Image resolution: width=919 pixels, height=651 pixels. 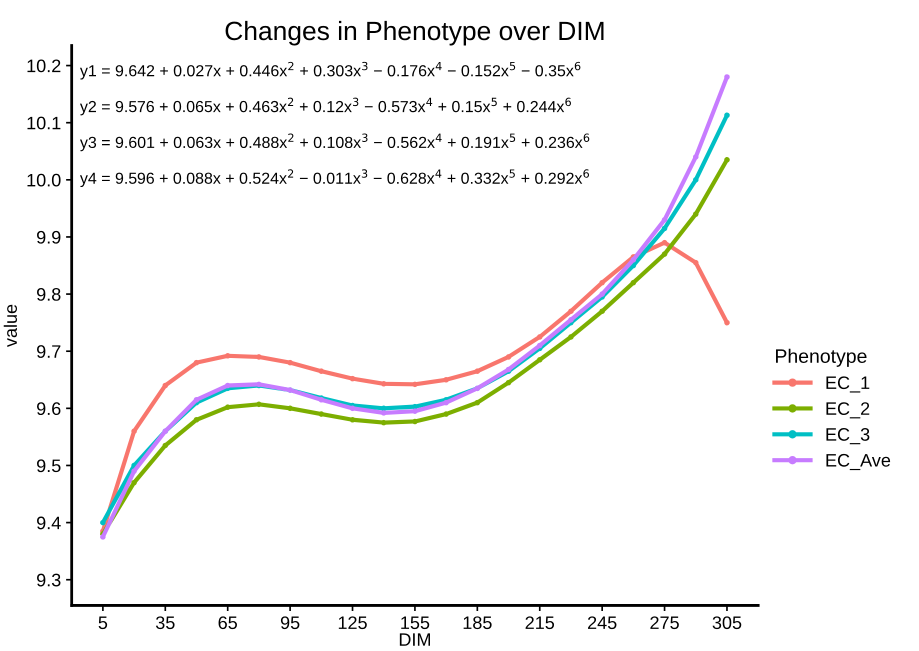 I want to click on y-tick-label: 10.0, so click(x=44, y=180).